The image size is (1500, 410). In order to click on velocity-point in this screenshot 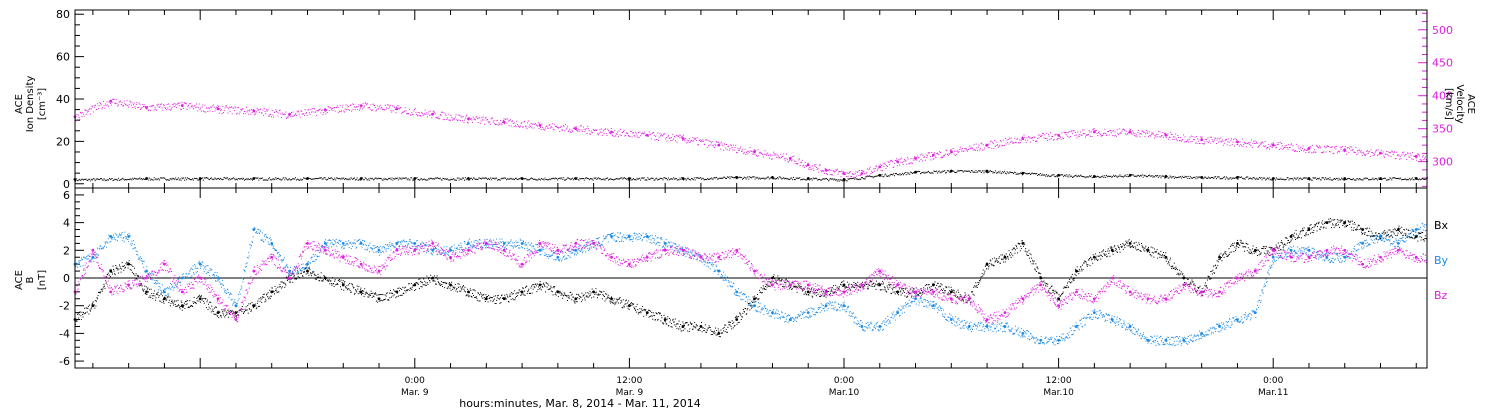, I will do `click(504, 122)`.